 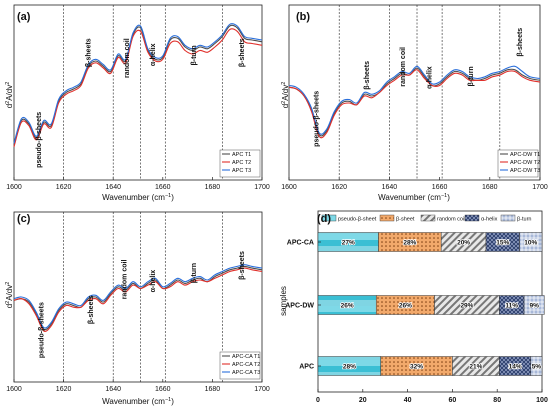 I want to click on x-tick-label: 0, so click(x=318, y=400).